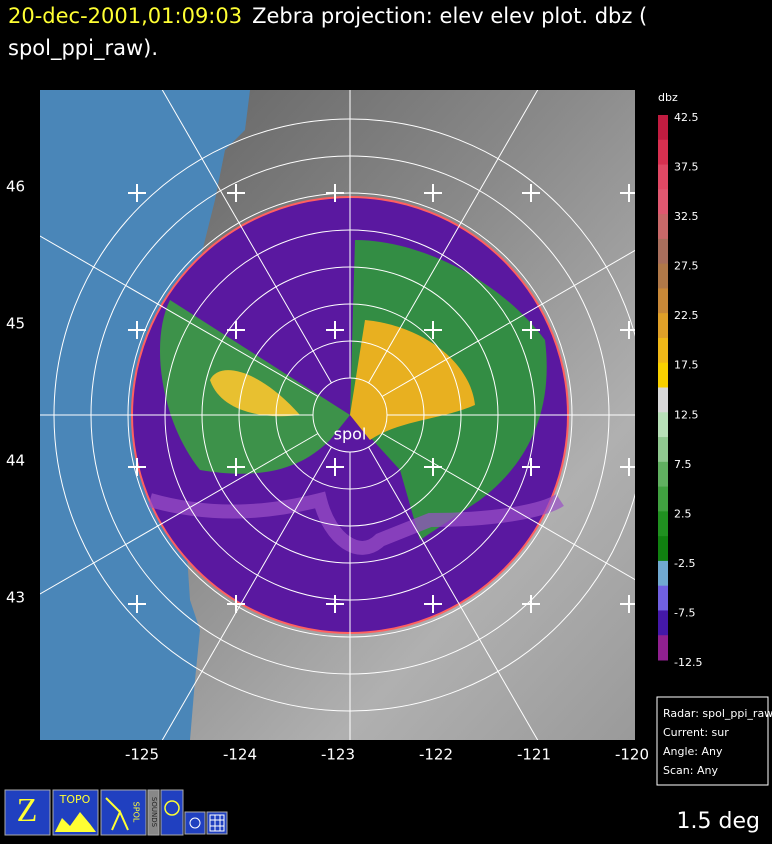 This screenshot has height=844, width=772. I want to click on topo-icon, so click(75, 822).